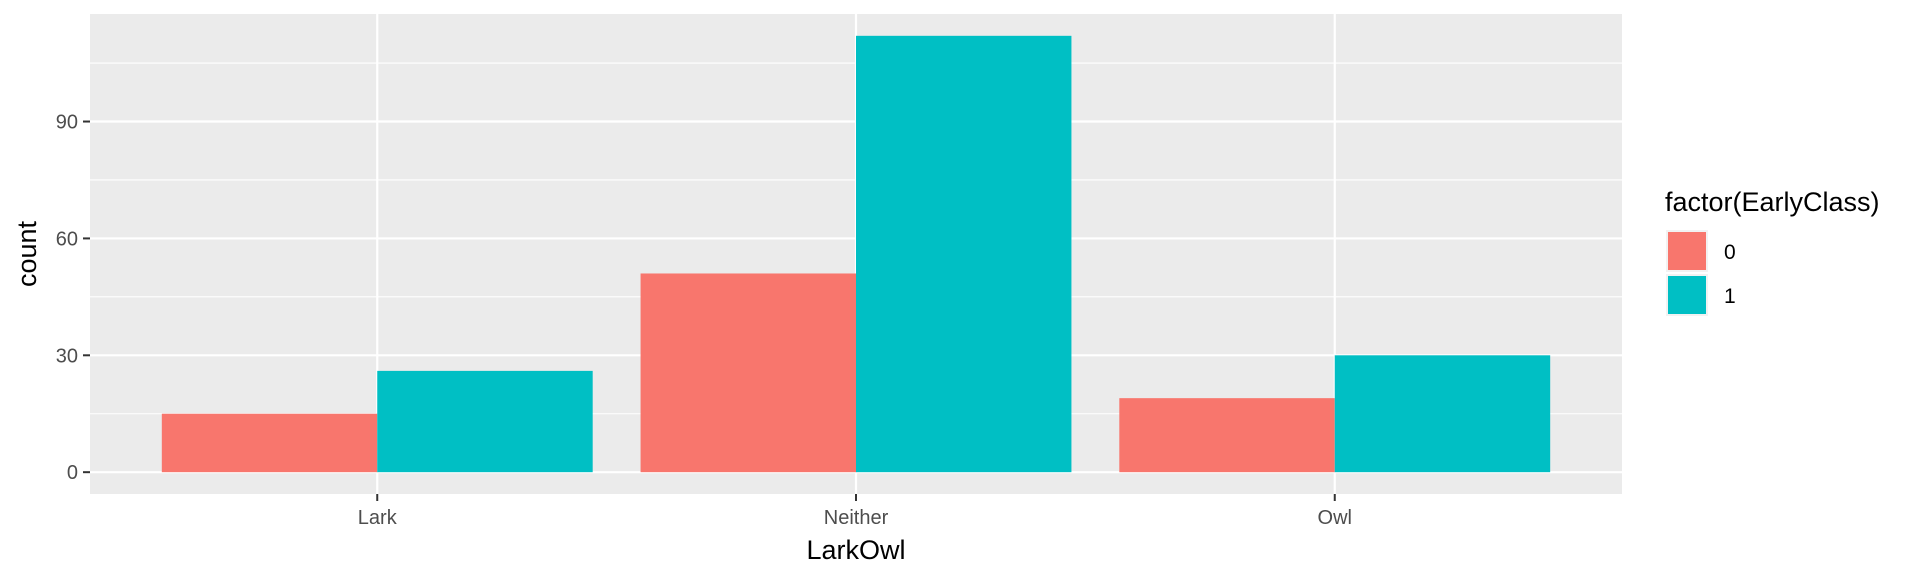 Image resolution: width=1920 pixels, height=576 pixels. What do you see at coordinates (378, 518) in the screenshot?
I see `x-tick-label: Lark` at bounding box center [378, 518].